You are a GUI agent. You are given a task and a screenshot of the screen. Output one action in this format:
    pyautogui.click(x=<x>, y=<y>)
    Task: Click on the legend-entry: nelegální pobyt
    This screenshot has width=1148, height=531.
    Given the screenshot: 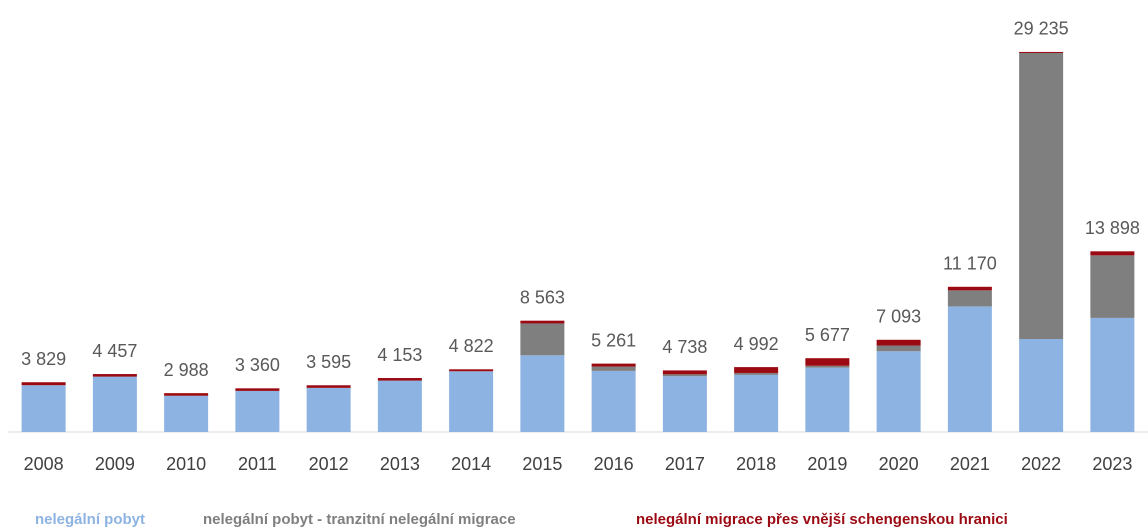 What is the action you would take?
    pyautogui.click(x=90, y=519)
    